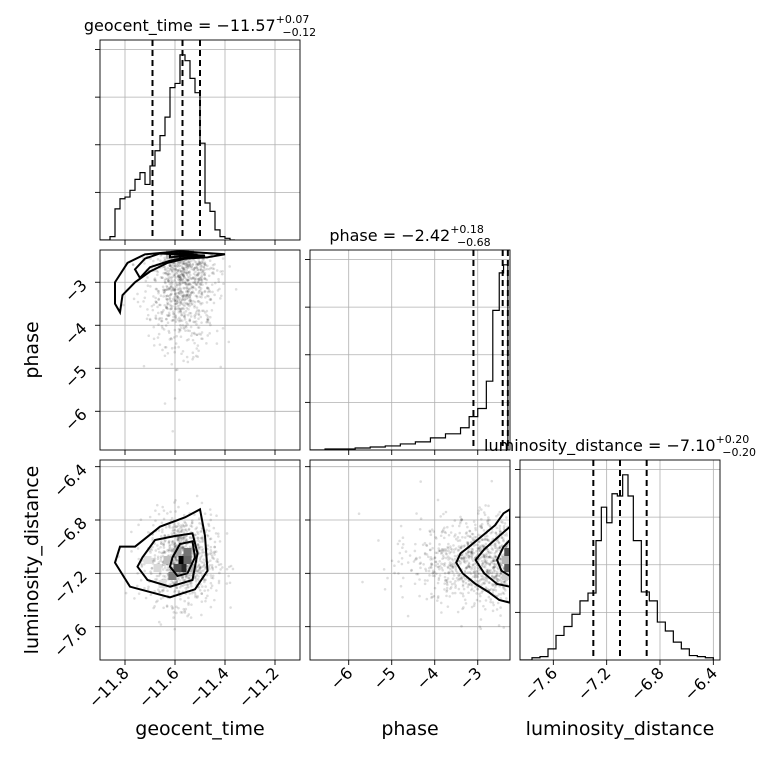  I want to click on gridlines, so click(200, 350).